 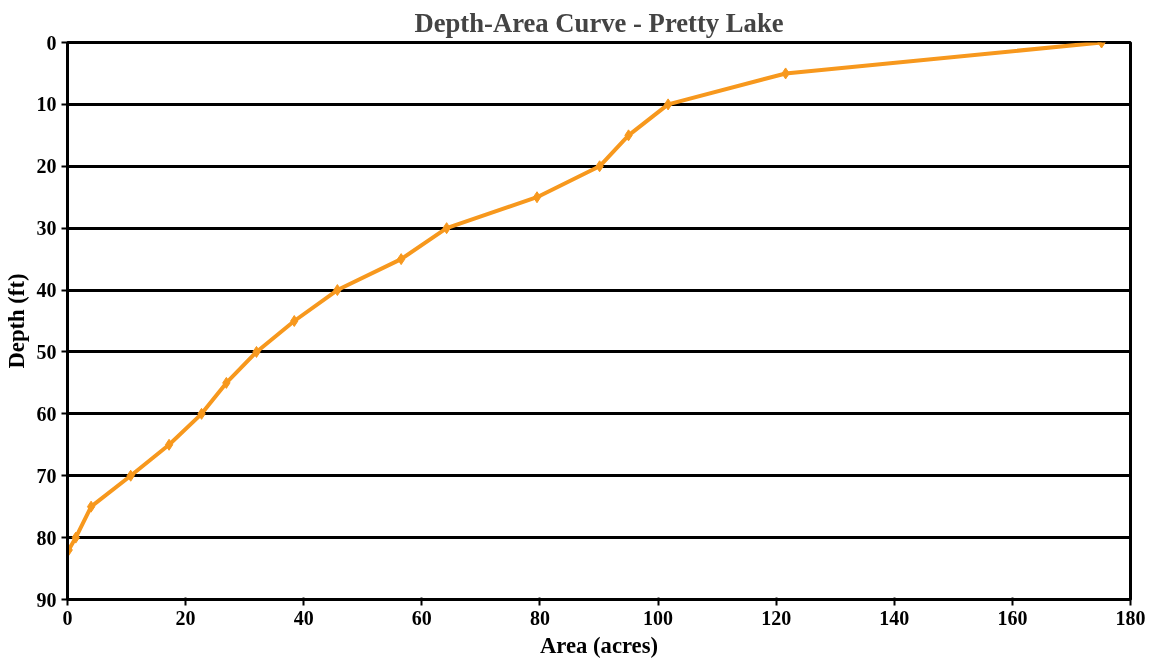 I want to click on x-tick-label: 160, so click(x=1012, y=617).